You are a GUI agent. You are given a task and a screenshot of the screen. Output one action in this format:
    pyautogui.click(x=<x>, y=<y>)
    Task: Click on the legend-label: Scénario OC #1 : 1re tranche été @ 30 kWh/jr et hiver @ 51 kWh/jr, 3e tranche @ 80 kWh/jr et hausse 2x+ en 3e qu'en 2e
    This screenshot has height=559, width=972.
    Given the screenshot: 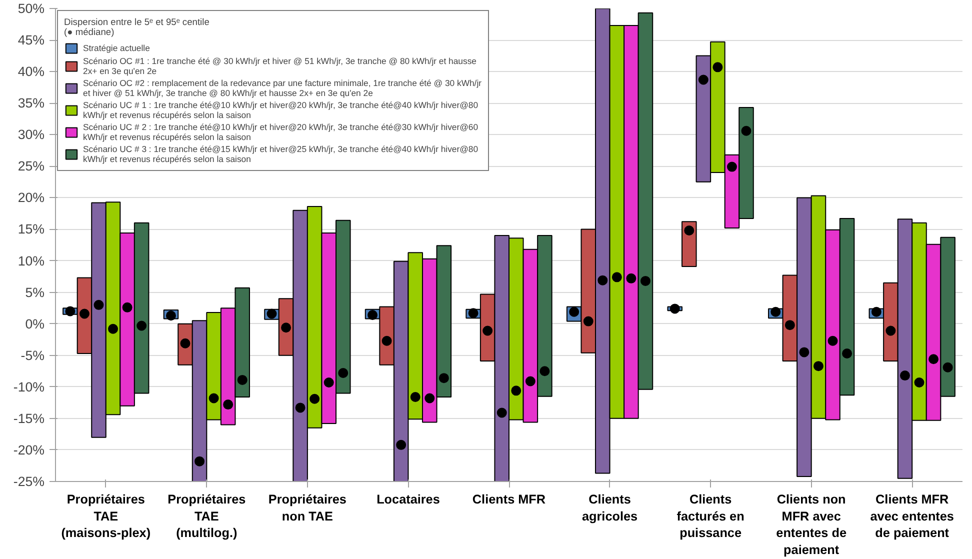 What is the action you would take?
    pyautogui.click(x=279, y=66)
    